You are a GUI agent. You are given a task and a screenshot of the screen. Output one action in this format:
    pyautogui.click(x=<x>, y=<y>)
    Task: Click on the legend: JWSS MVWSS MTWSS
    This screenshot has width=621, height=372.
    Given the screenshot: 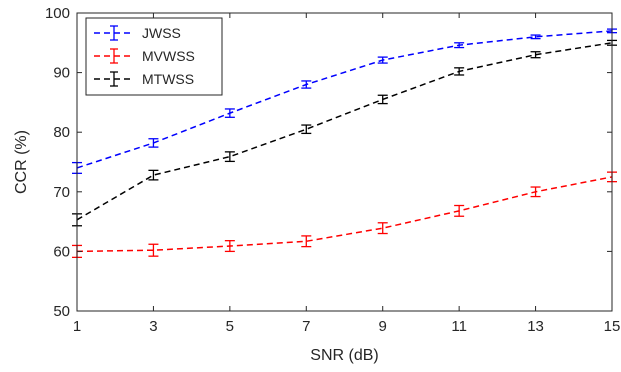 What is the action you would take?
    pyautogui.click(x=154, y=56)
    